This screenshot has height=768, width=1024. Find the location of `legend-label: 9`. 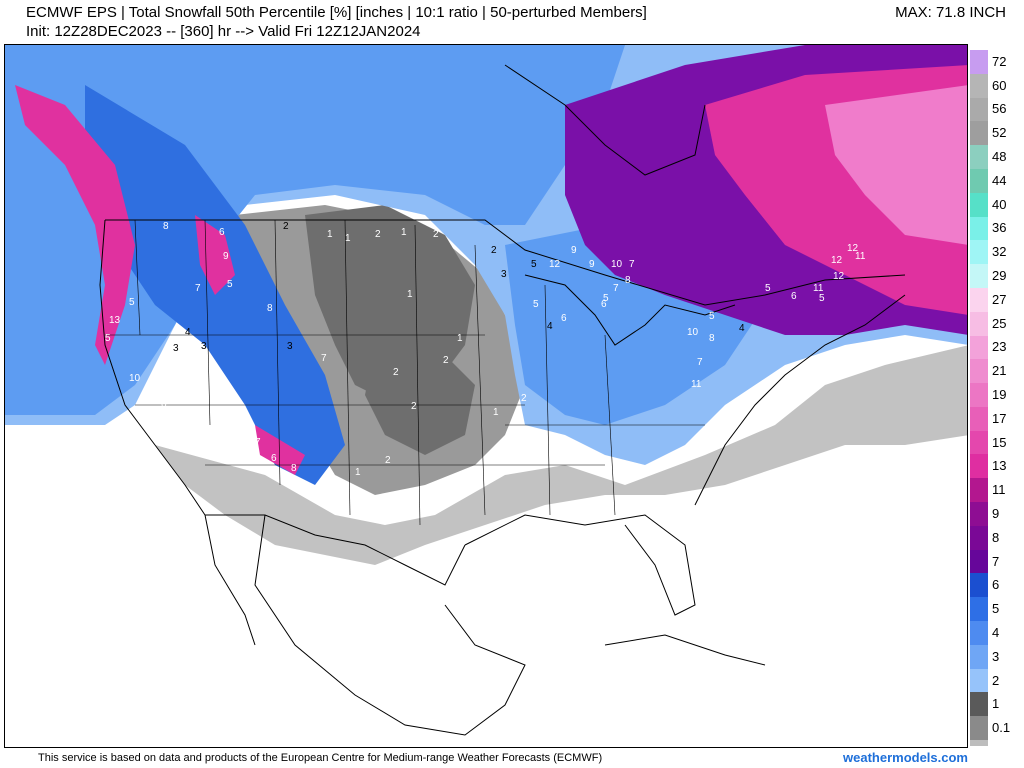

legend-label: 9 is located at coordinates (996, 513).